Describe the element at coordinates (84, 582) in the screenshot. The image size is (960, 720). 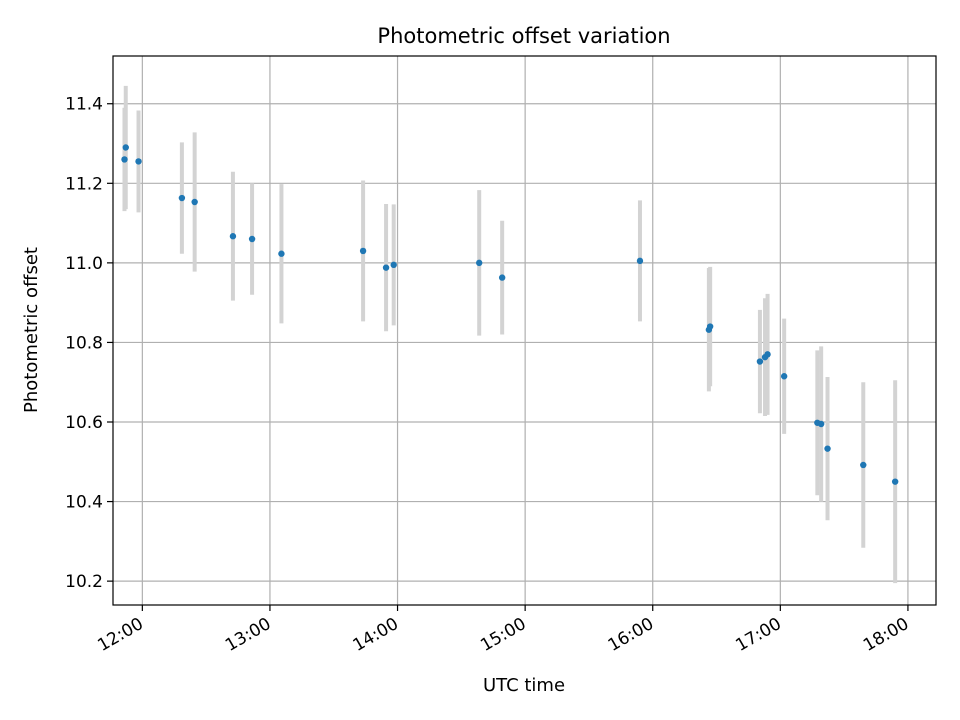
I see `y-tick-label: 10.2` at that location.